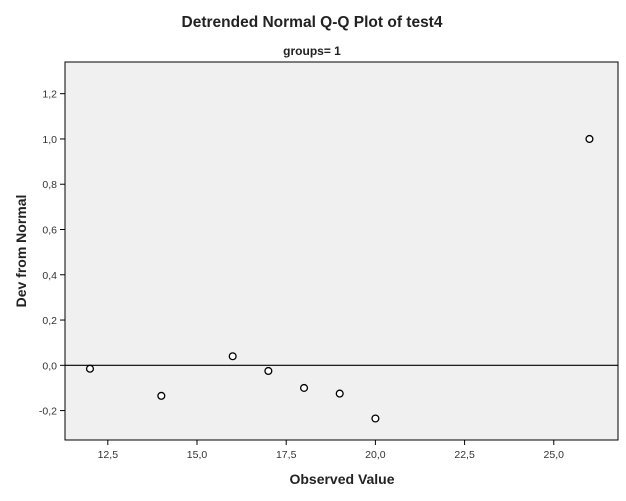 This screenshot has width=626, height=501. I want to click on y-tick-label: -0,2, so click(48, 412).